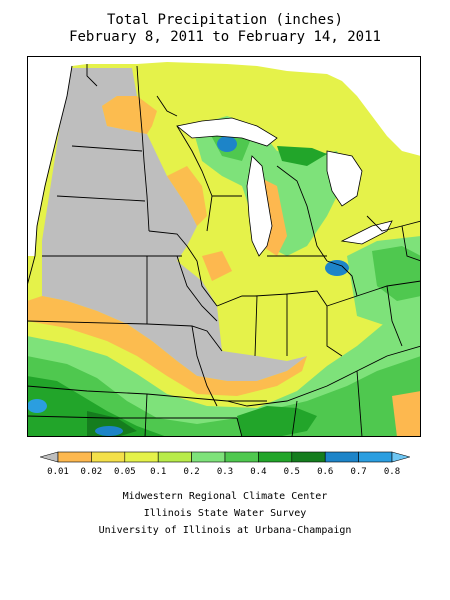 Image resolution: width=450 pixels, height=600 pixels. I want to click on credit-mrcc: Midwestern Regional Climate Center, so click(225, 496).